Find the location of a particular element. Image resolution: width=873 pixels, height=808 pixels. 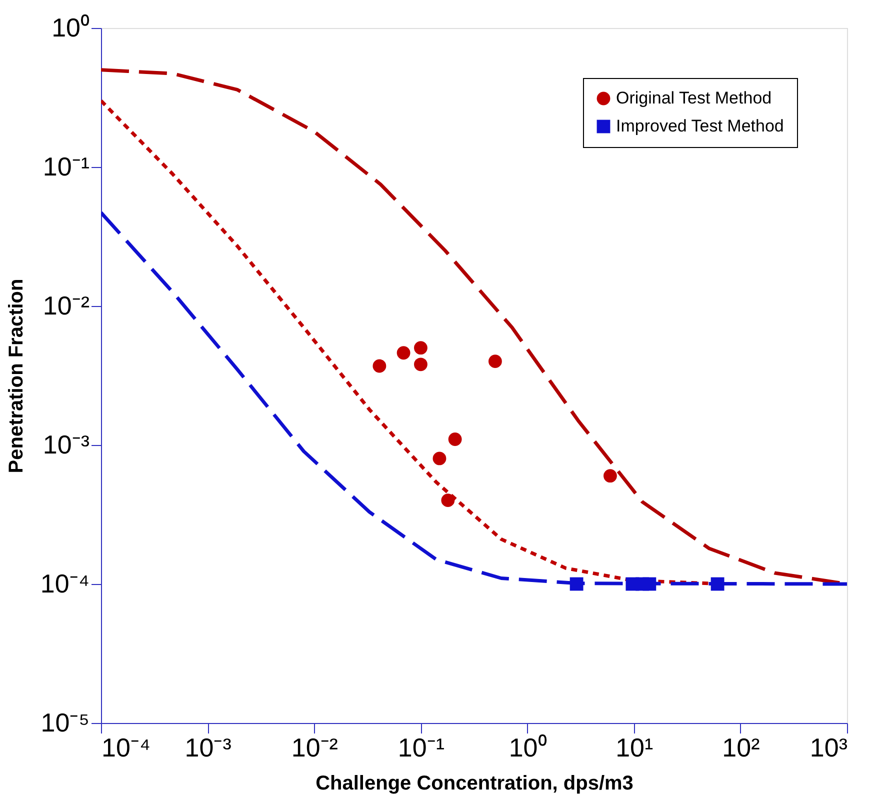

x-tick-label: 10⁻¹ is located at coordinates (421, 747).